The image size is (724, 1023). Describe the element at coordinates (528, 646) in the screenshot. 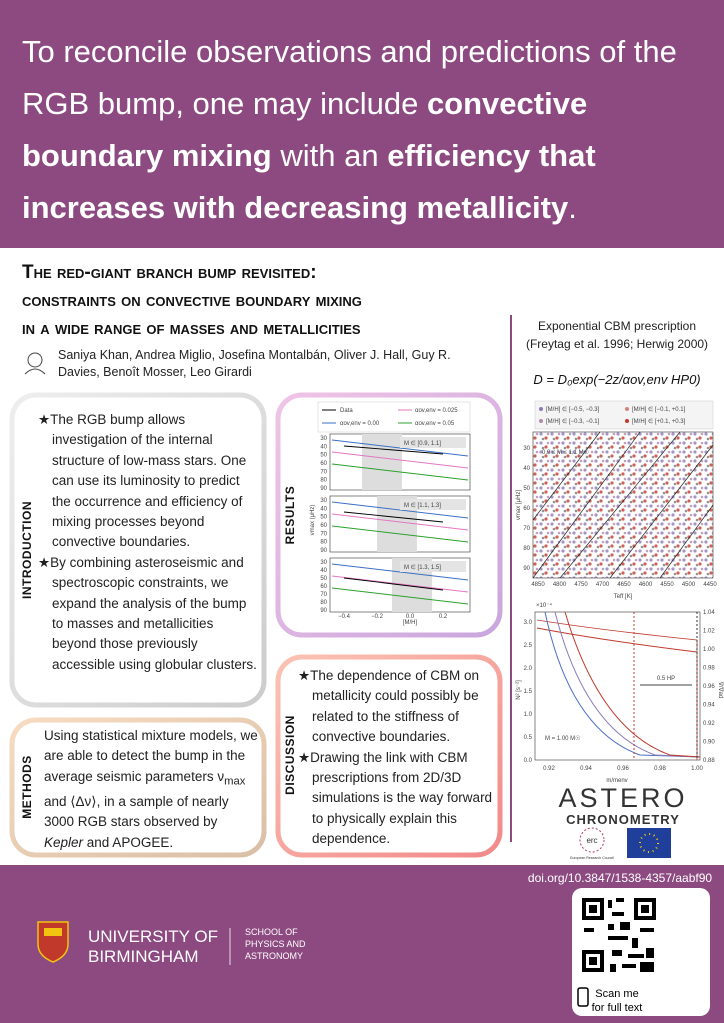

I see `y-tick-label: 2.5` at that location.